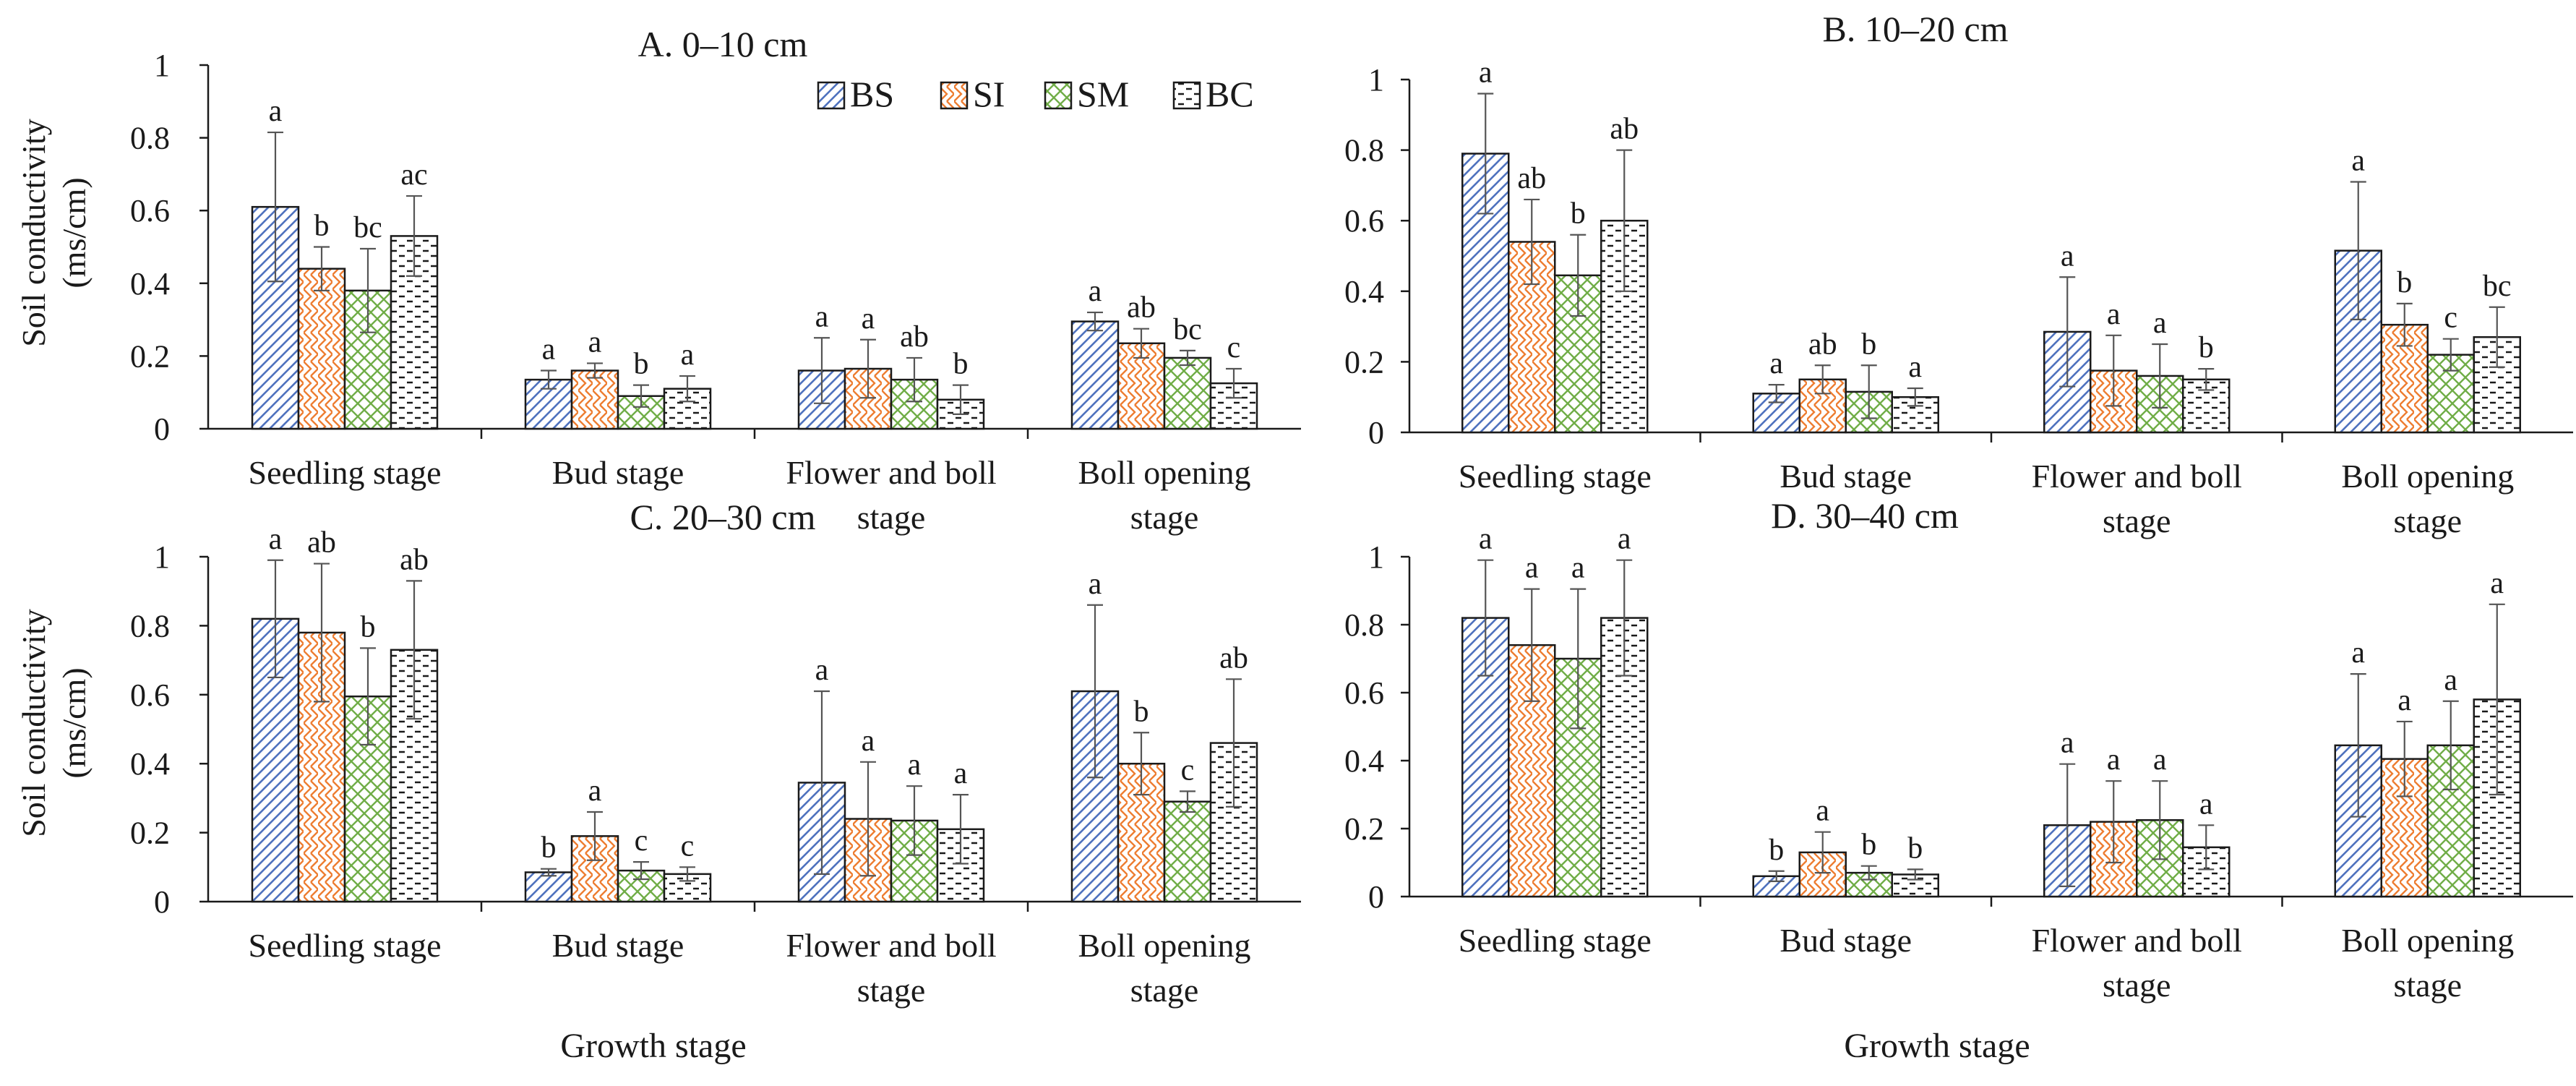 The width and height of the screenshot is (2576, 1086). Describe the element at coordinates (1164, 472) in the screenshot. I see `panel-a-x-tick-label: Boll opening` at that location.